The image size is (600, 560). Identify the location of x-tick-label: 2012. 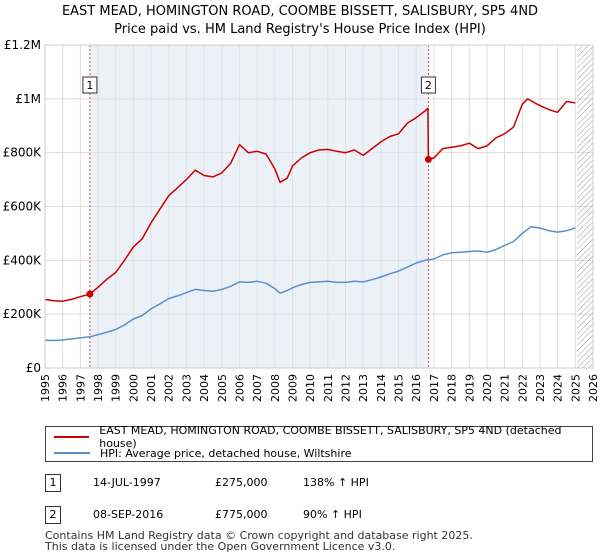
(346, 388).